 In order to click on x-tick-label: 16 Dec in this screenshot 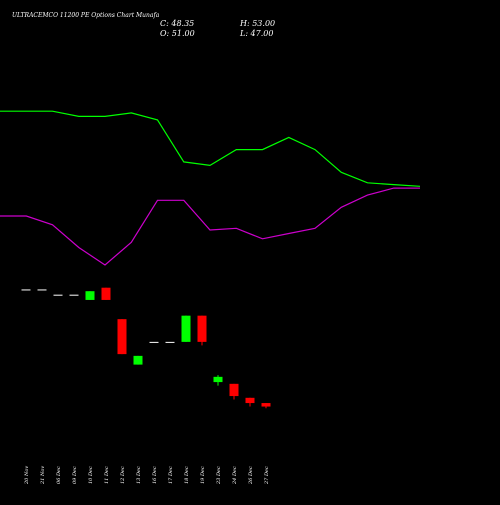, I will do `click(155, 475)`.